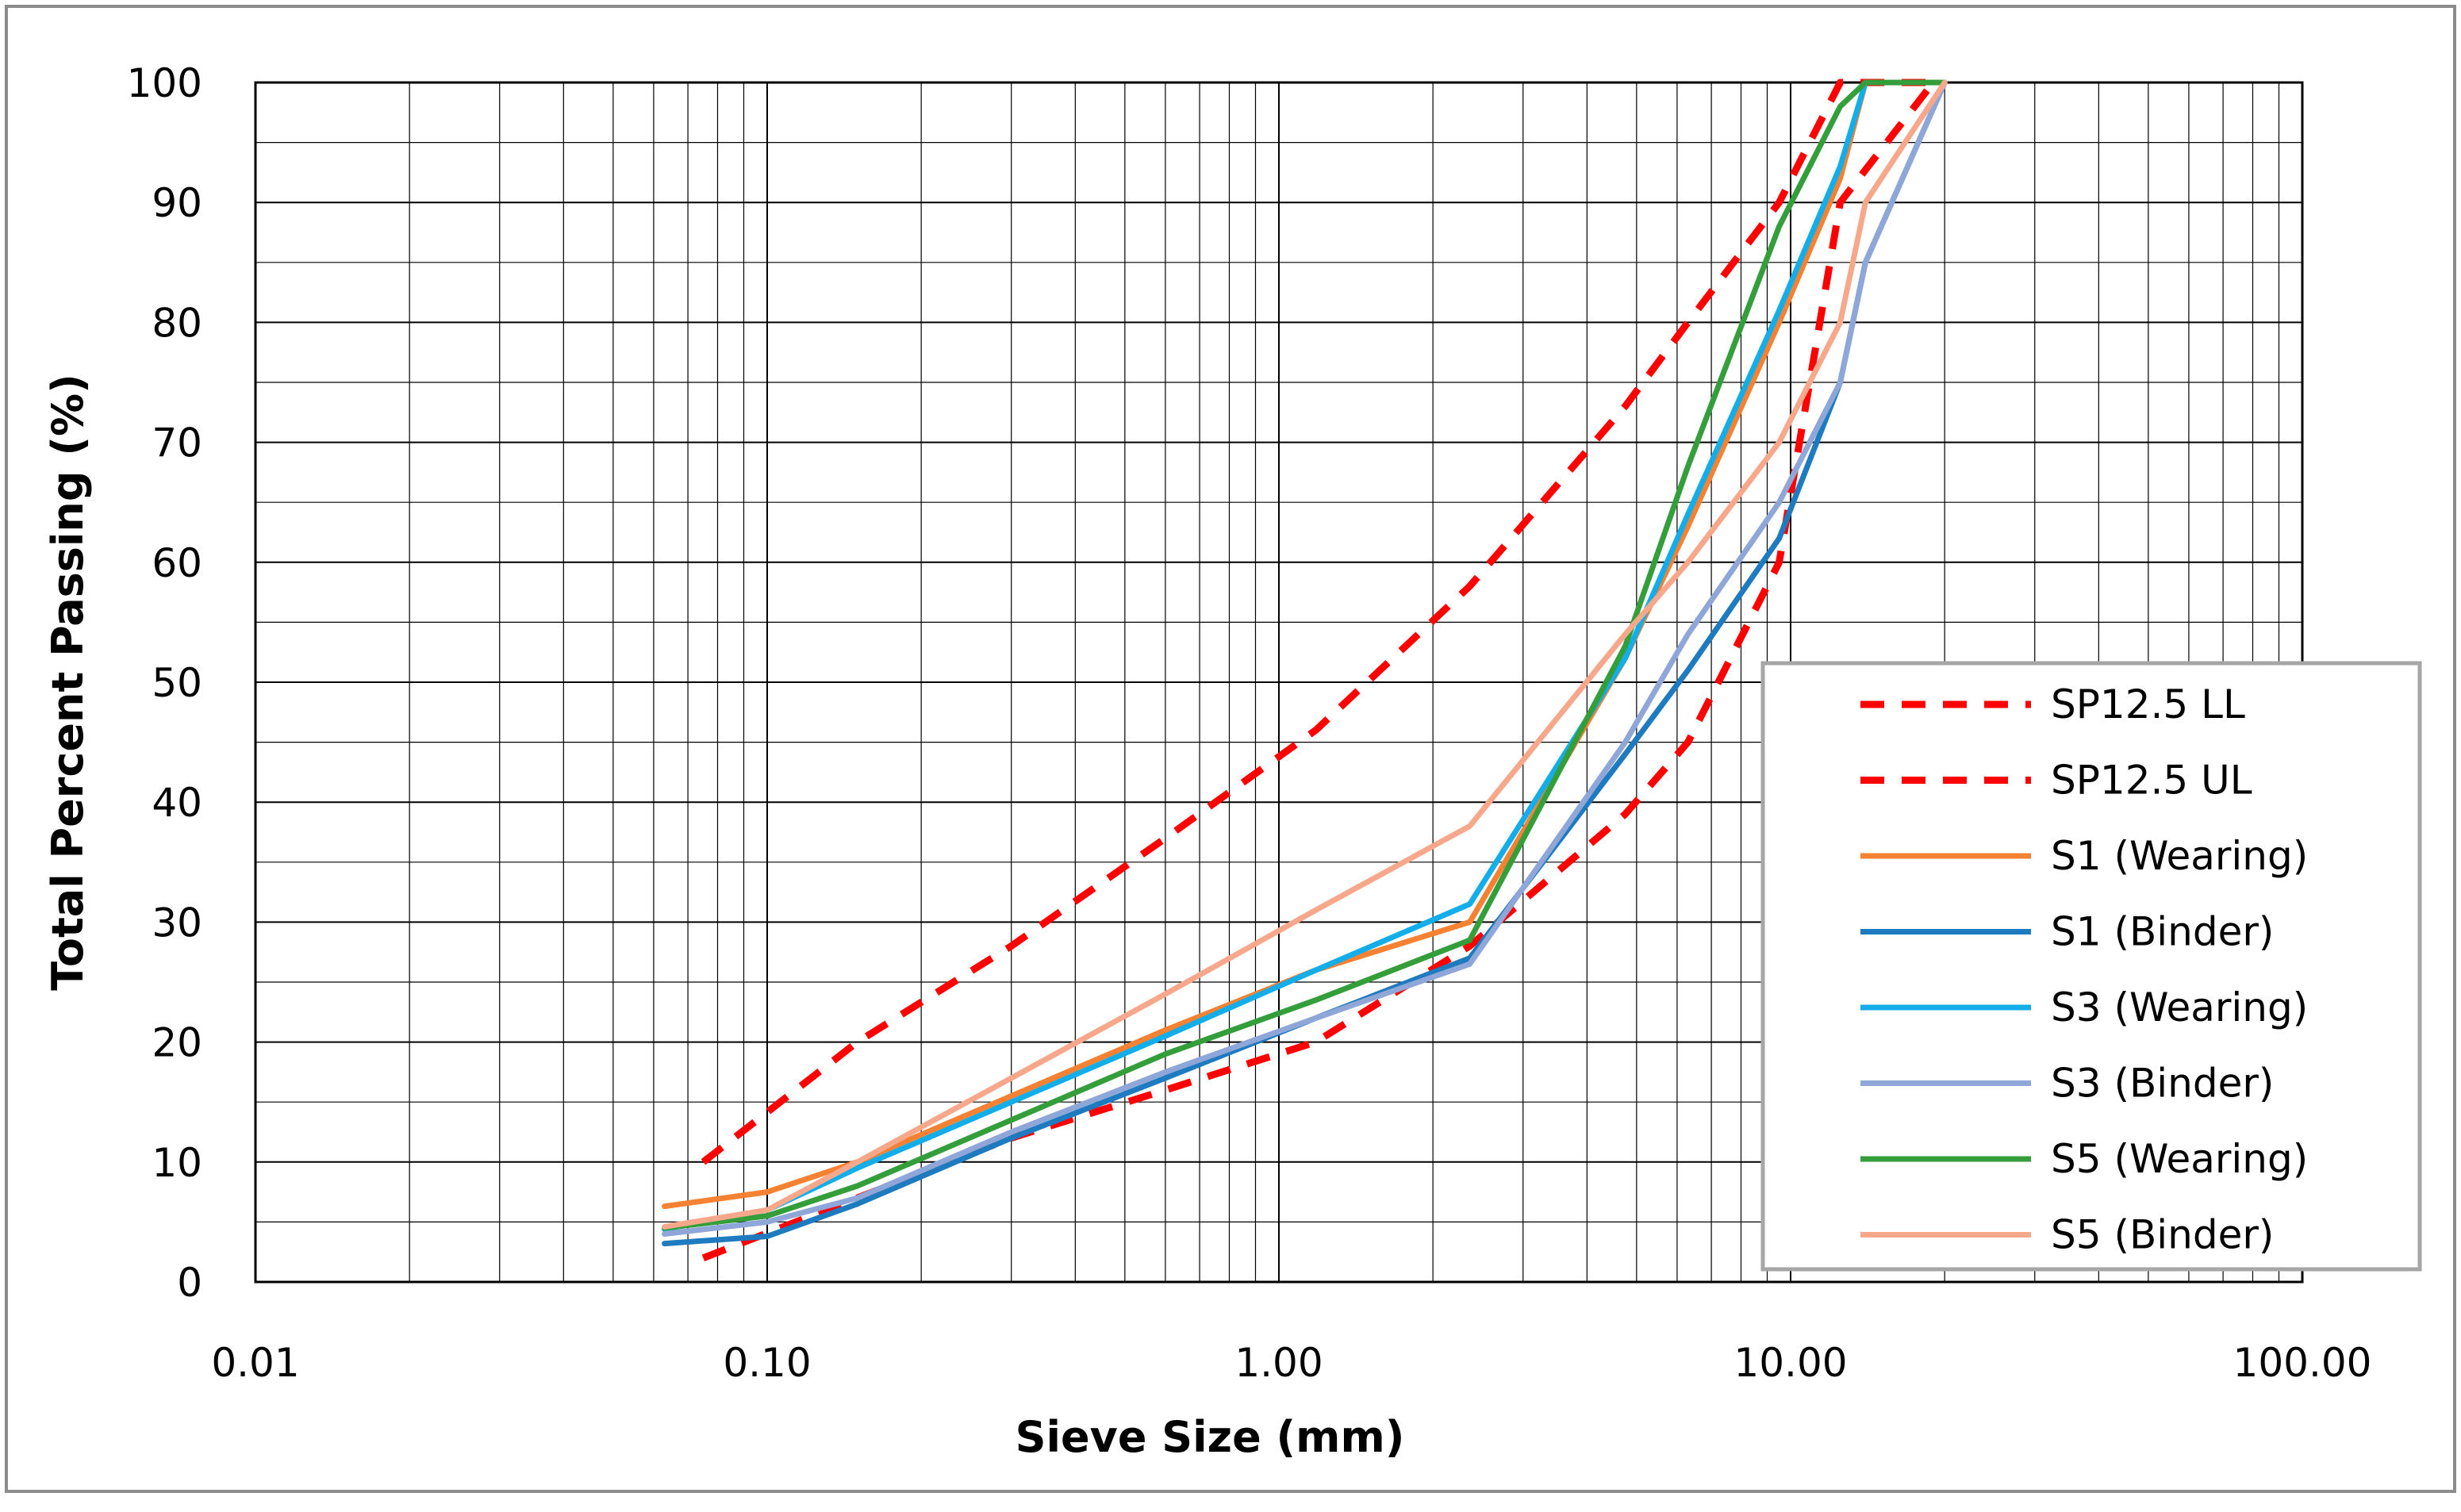 The height and width of the screenshot is (1512, 2461). I want to click on x-tick-label: 0.10, so click(767, 1363).